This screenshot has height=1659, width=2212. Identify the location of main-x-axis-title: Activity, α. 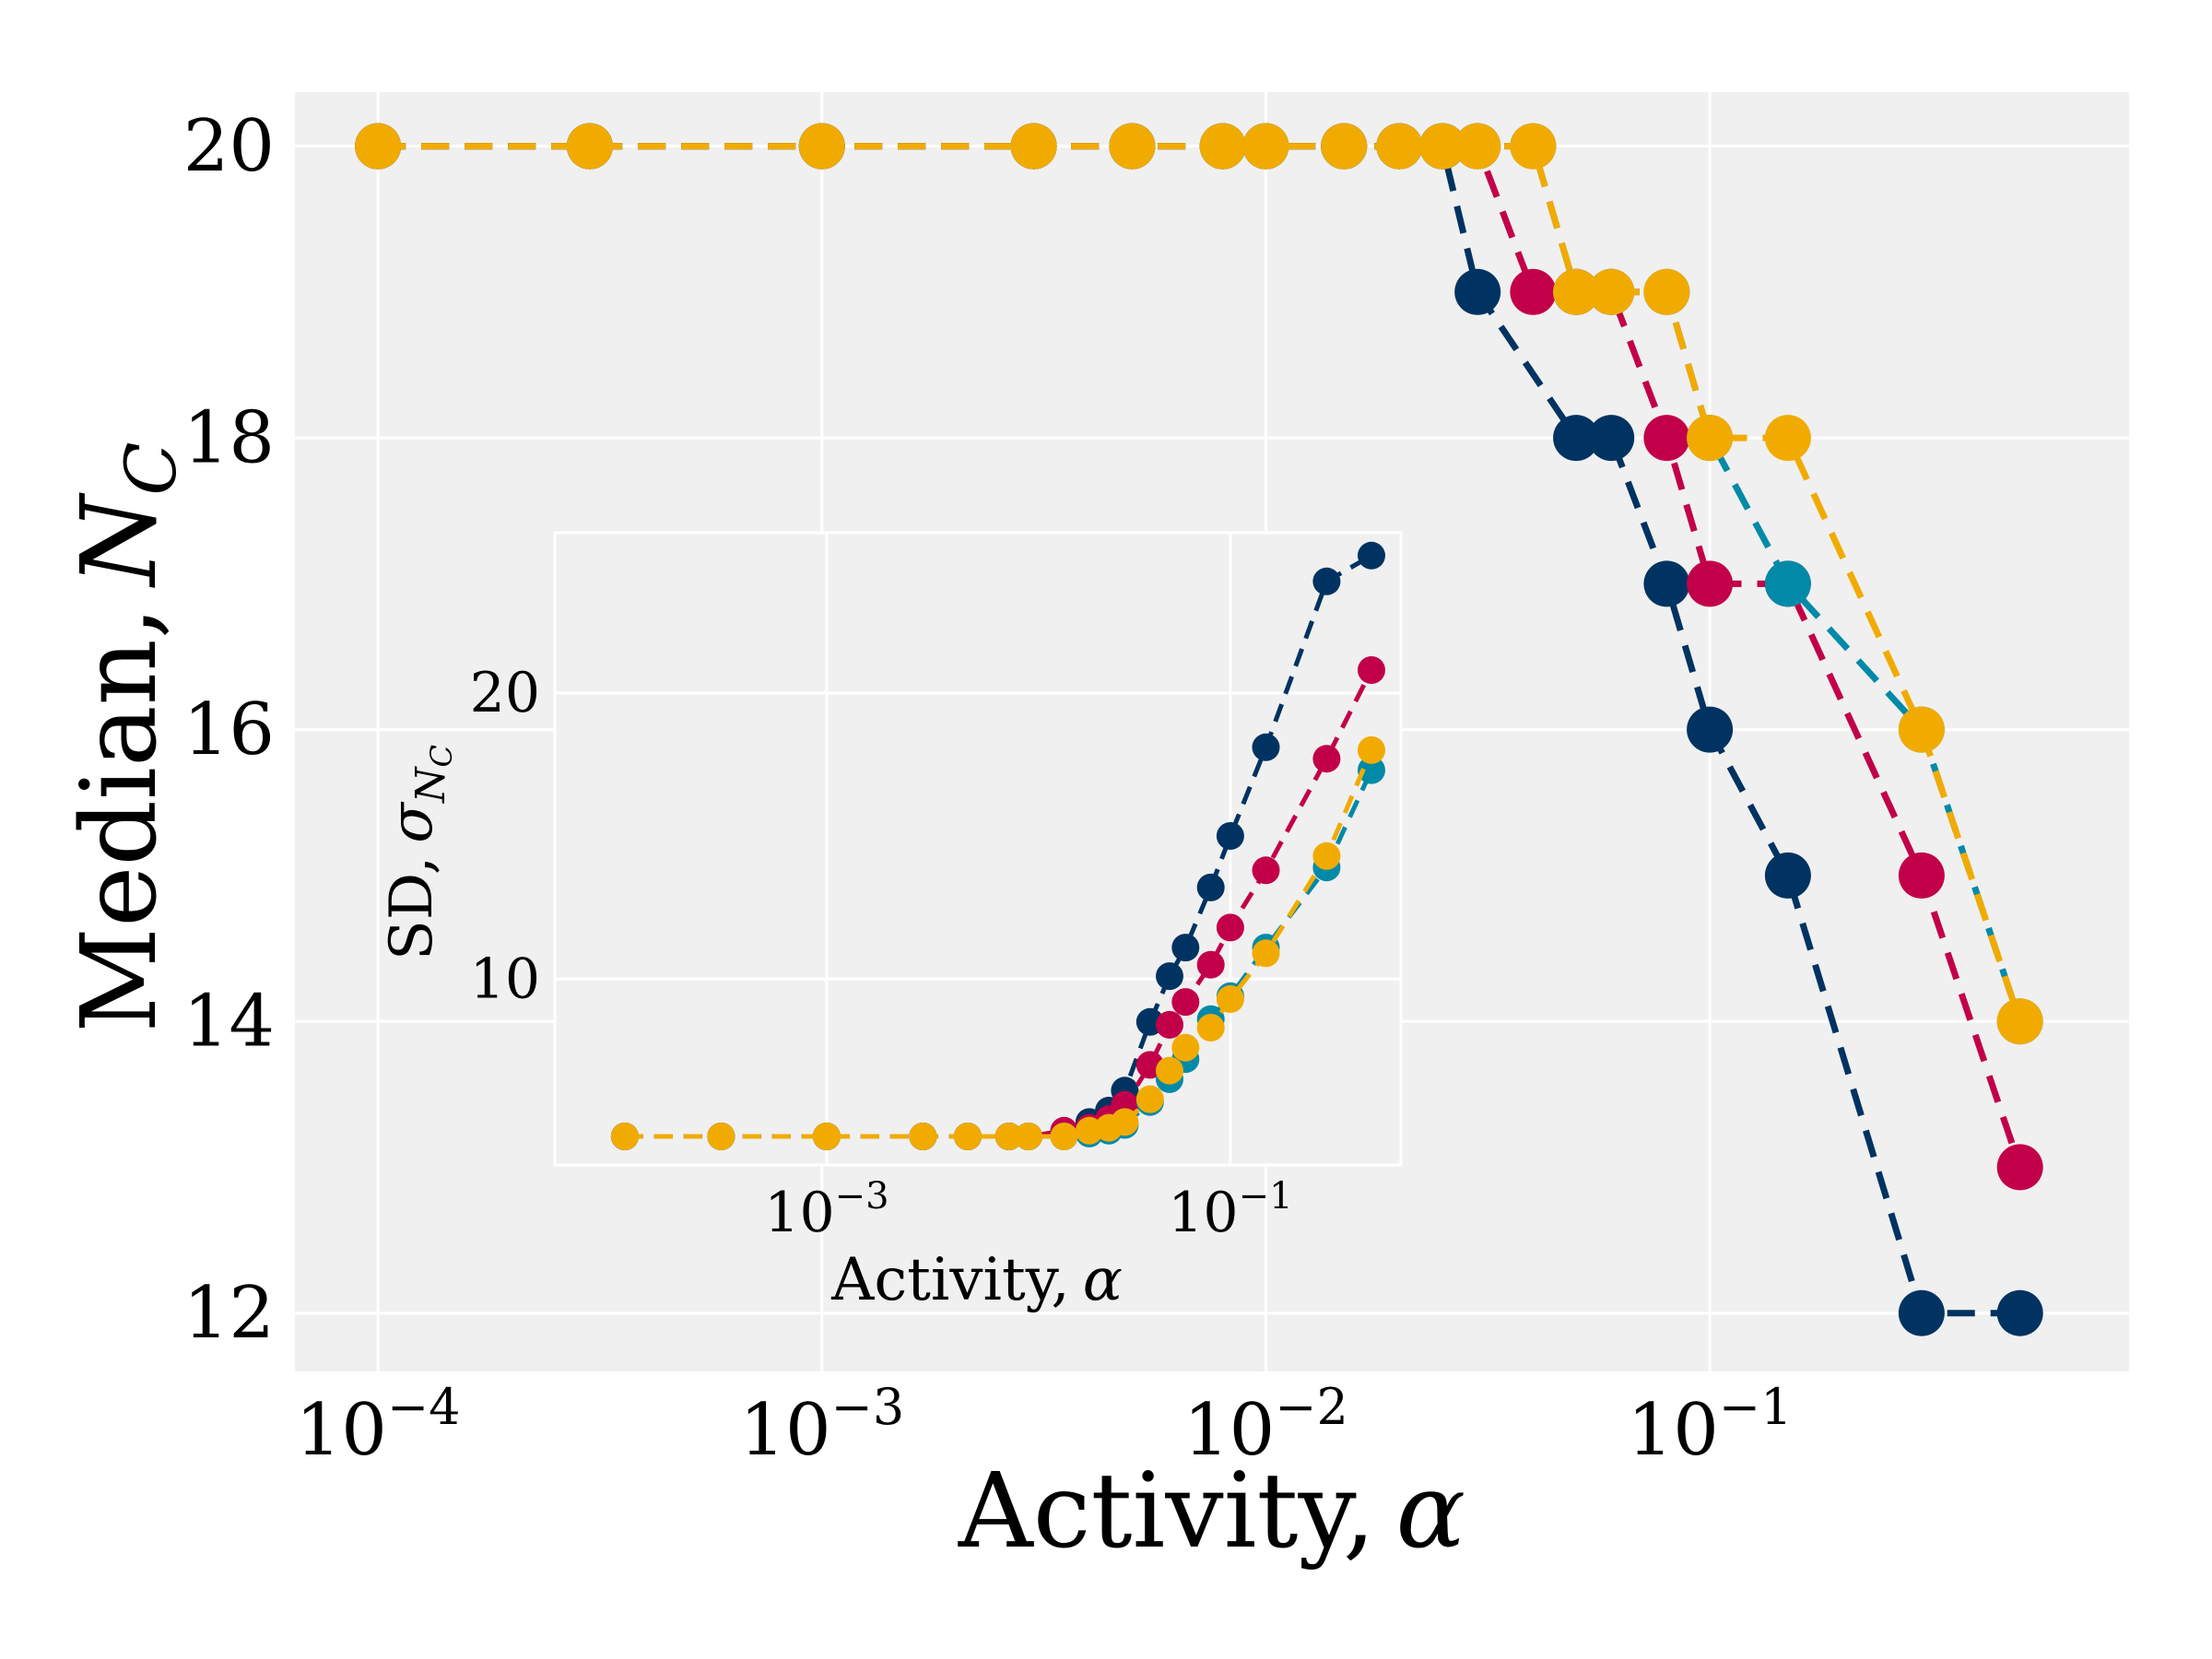
(1211, 1511).